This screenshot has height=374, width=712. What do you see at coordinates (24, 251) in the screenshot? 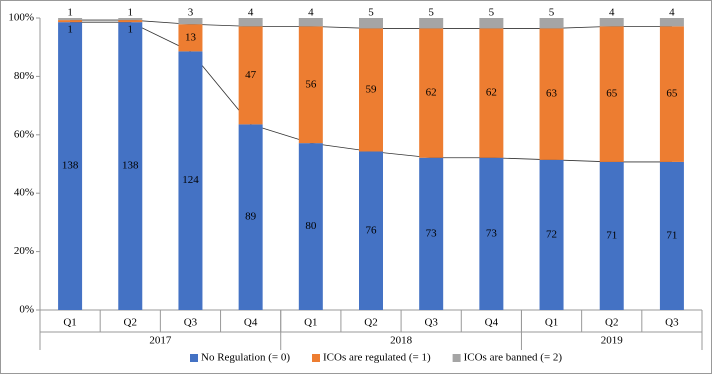
I see `y-tick-label: 20%` at bounding box center [24, 251].